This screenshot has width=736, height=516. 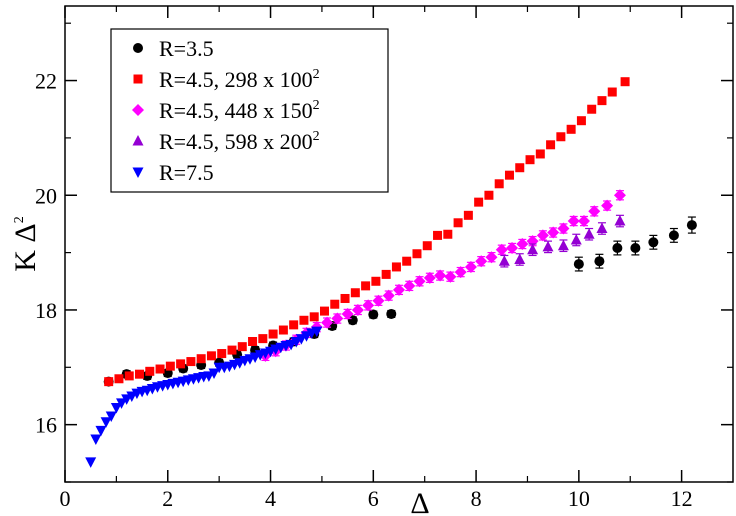 I want to click on legend-item: R=4.5, 598 x 2002, so click(x=226, y=141).